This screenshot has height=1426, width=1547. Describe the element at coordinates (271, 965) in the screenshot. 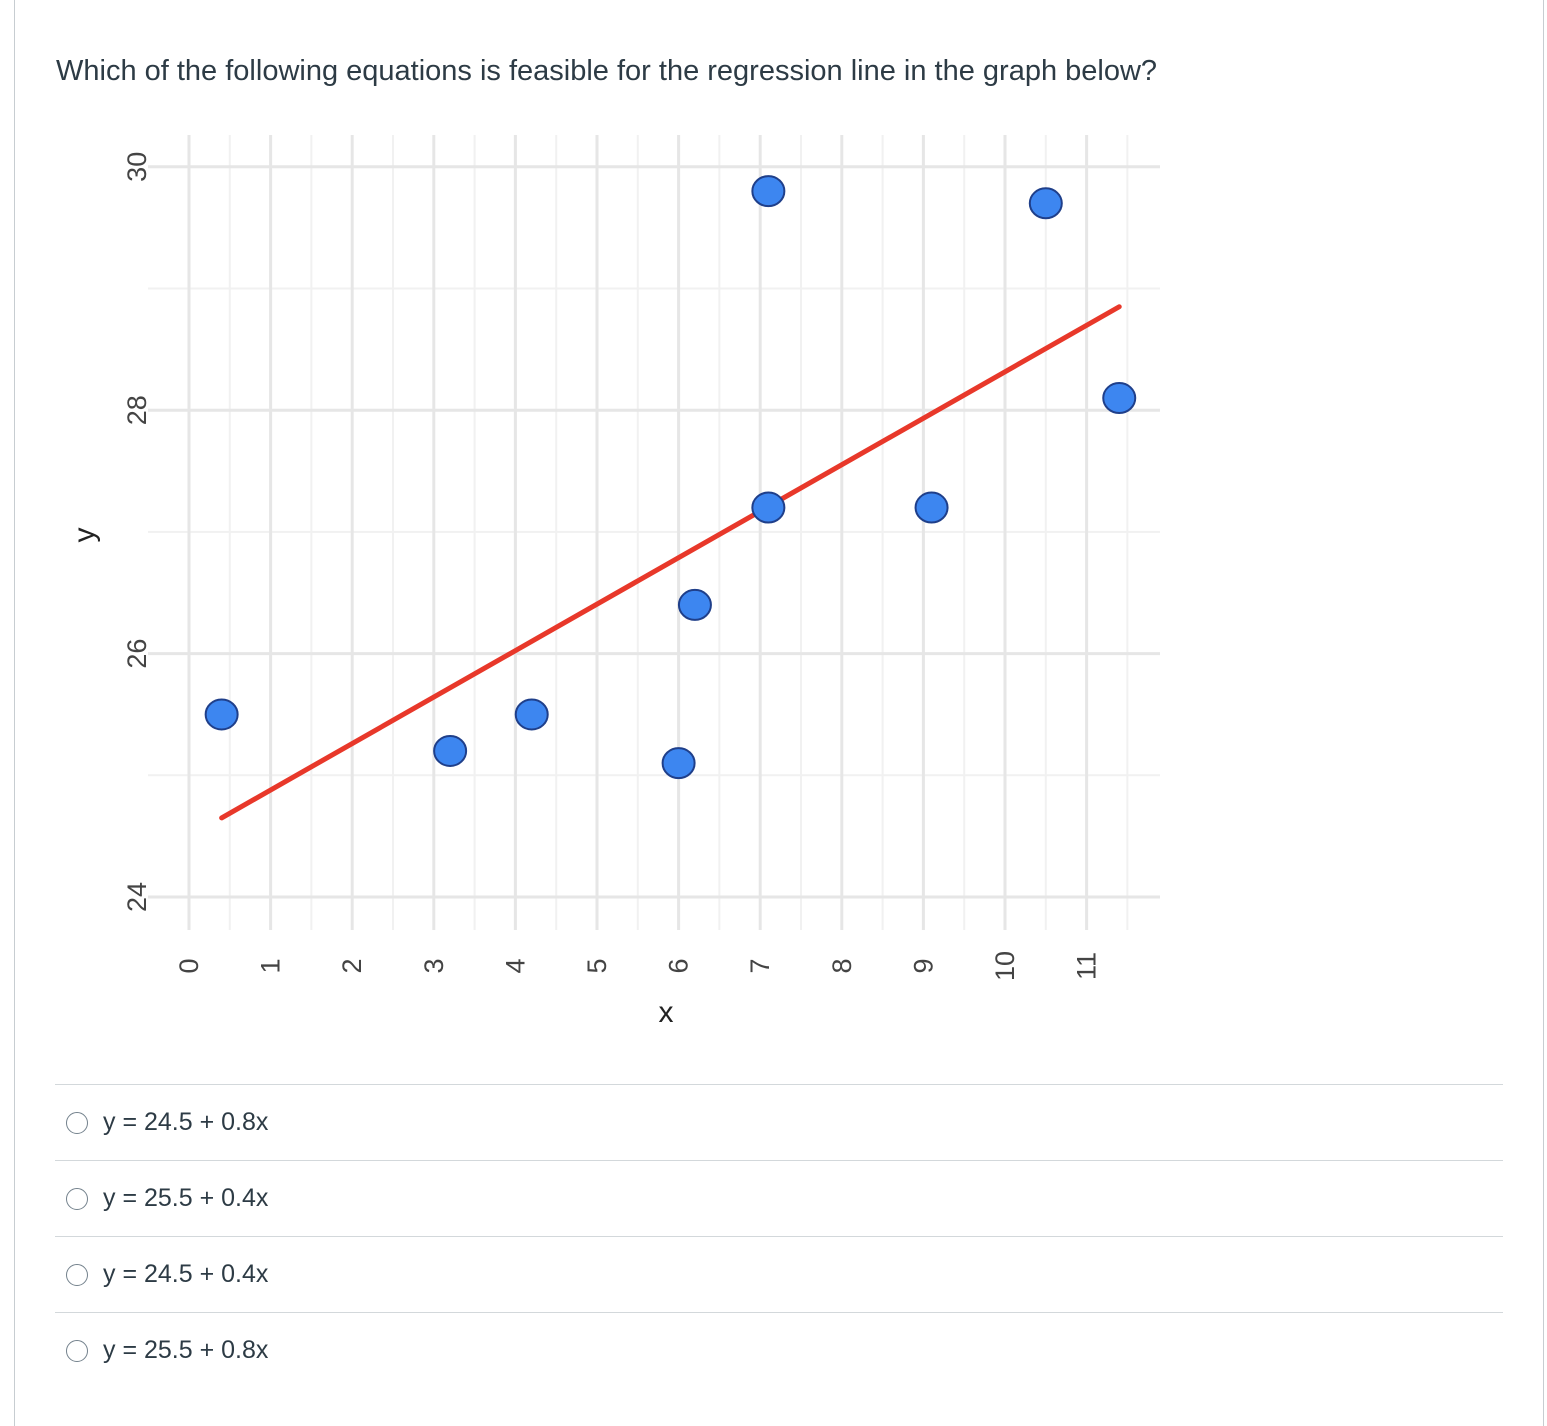

I see `x-tick-label: 1` at that location.